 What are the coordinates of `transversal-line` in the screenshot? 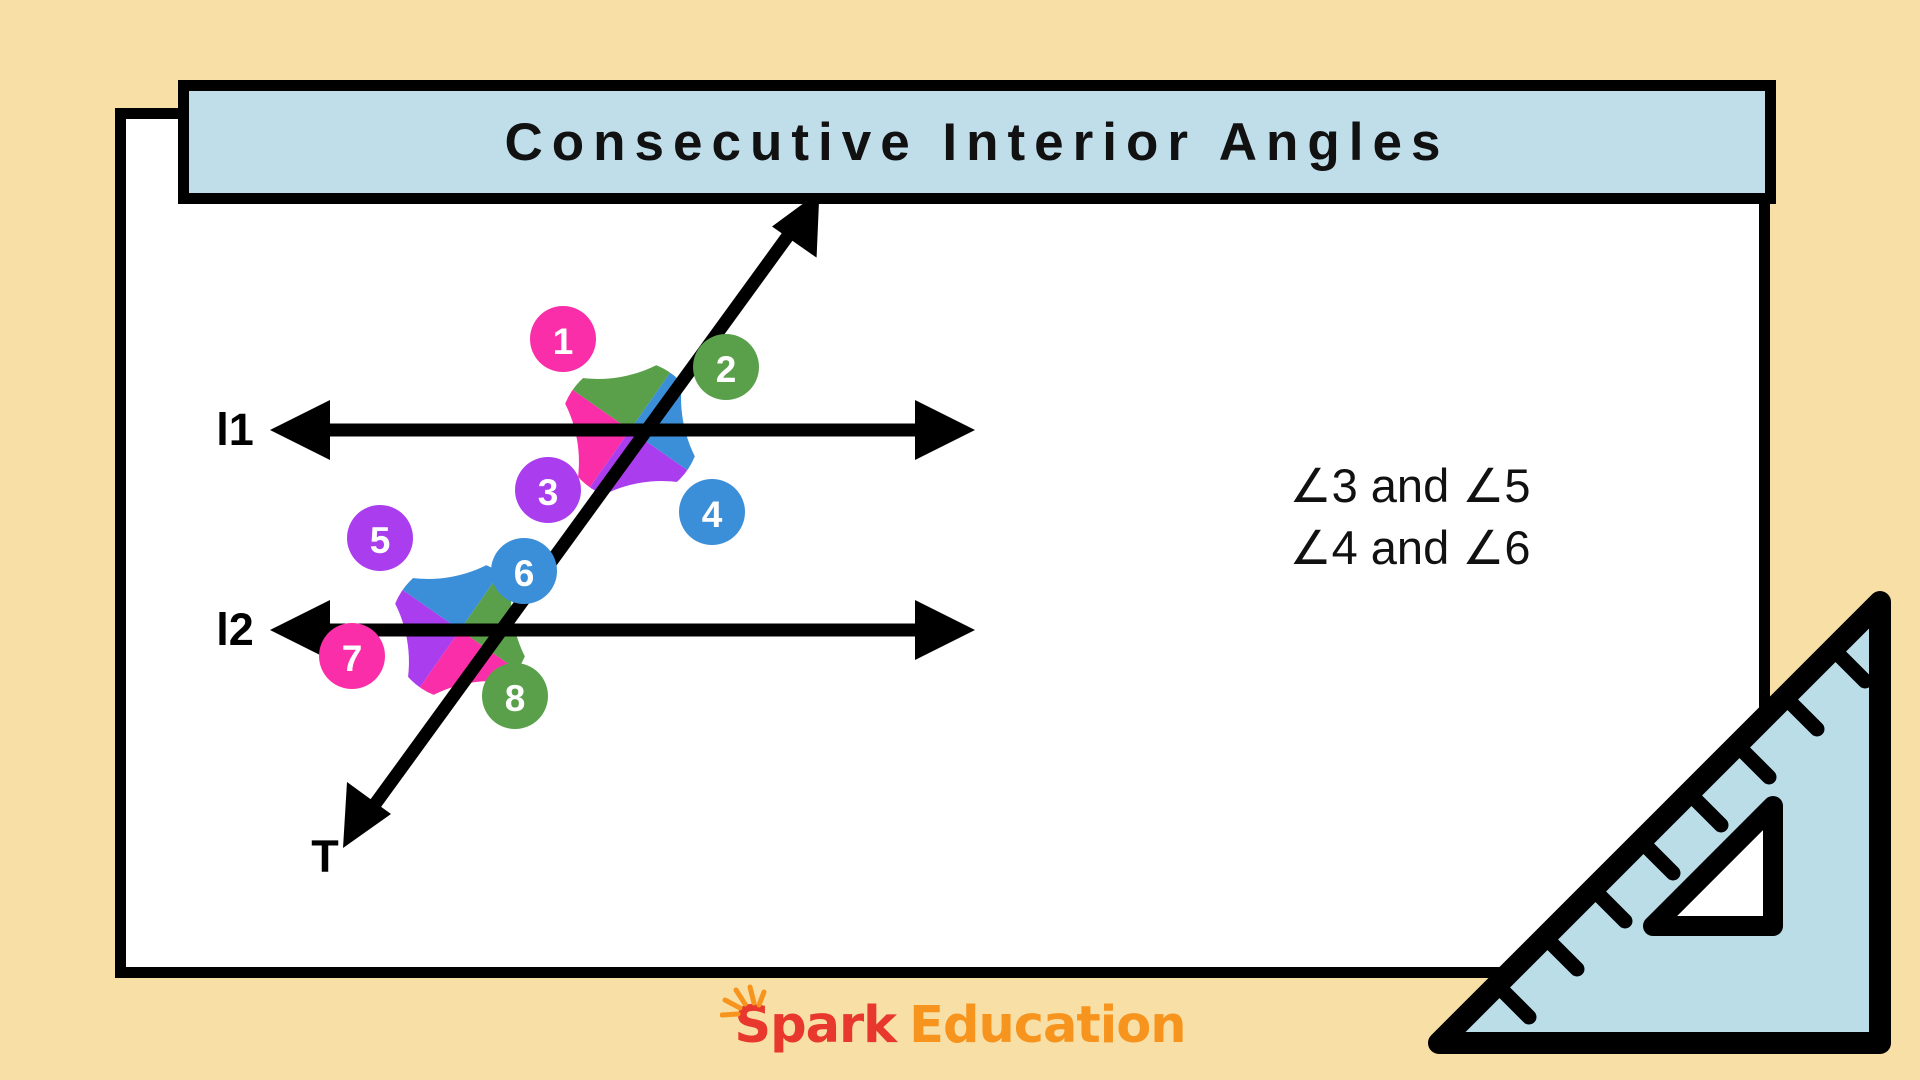 It's located at (581, 524).